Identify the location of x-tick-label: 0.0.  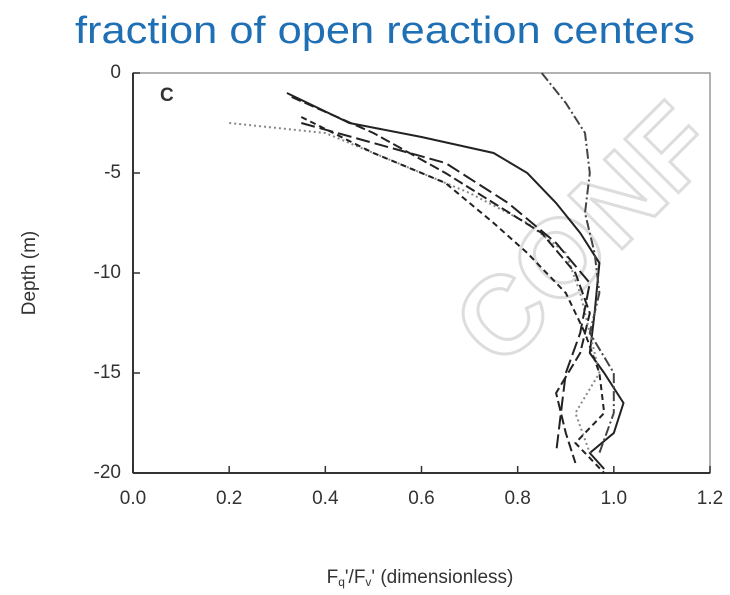
(133, 498).